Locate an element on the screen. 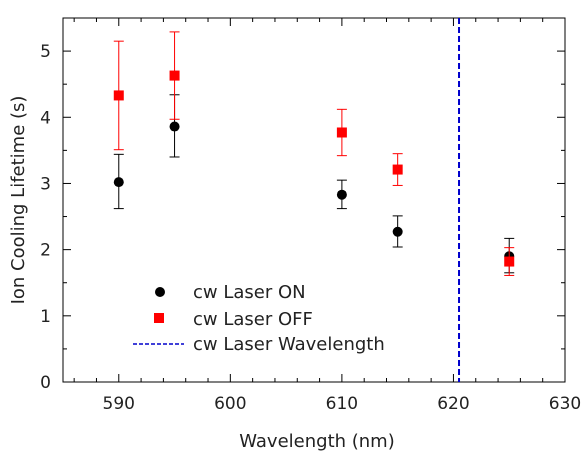  y-tick-label: 0 is located at coordinates (45, 383).